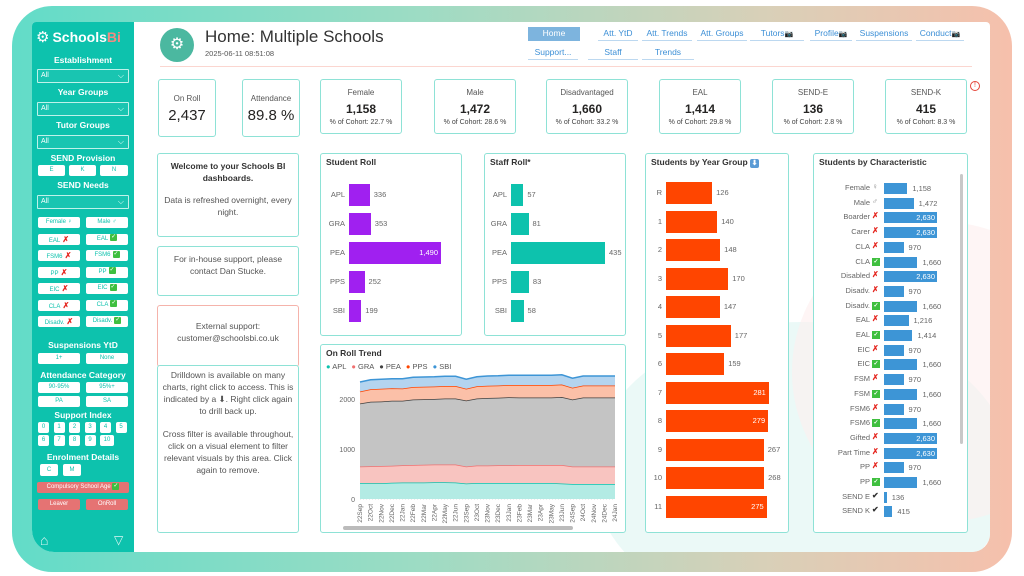 This screenshot has height=576, width=1024. What do you see at coordinates (44, 540) in the screenshot?
I see `home-icon: ⌂` at bounding box center [44, 540].